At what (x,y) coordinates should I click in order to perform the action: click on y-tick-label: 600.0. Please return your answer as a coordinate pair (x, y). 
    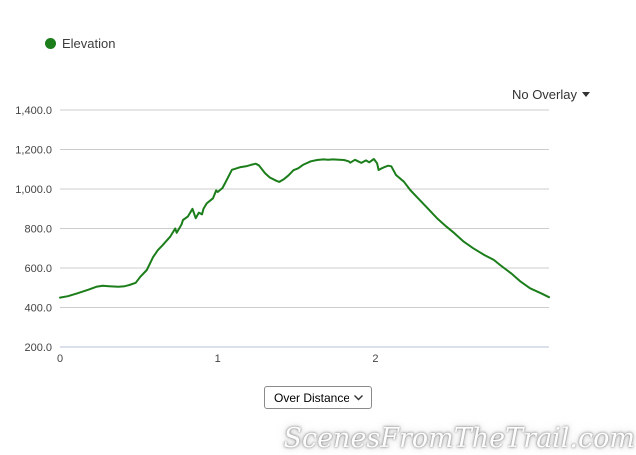
    Looking at the image, I should click on (38, 269).